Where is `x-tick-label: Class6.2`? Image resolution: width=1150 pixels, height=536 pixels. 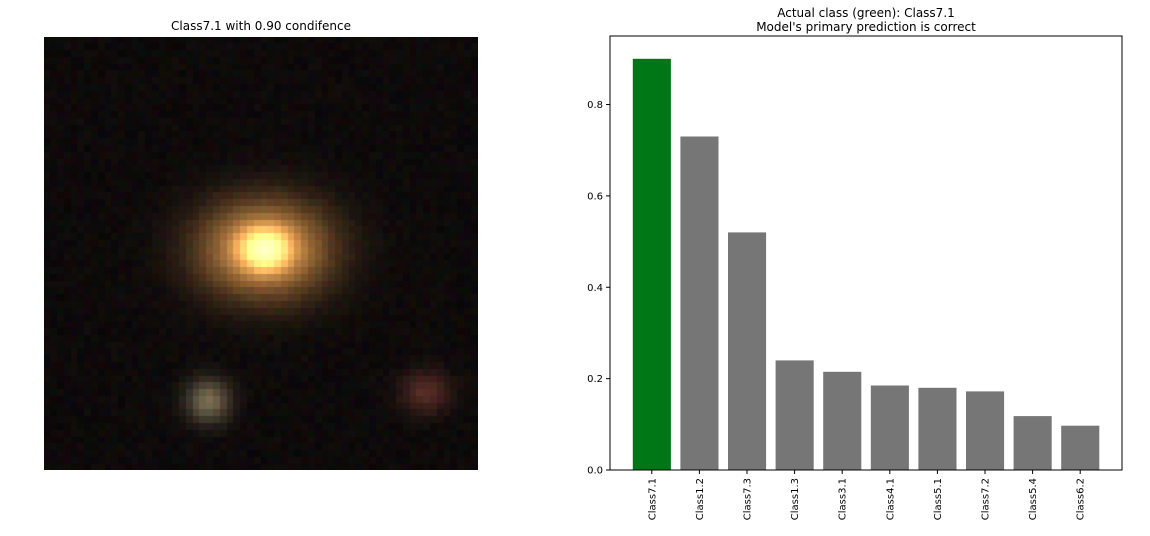 x-tick-label: Class6.2 is located at coordinates (1081, 499).